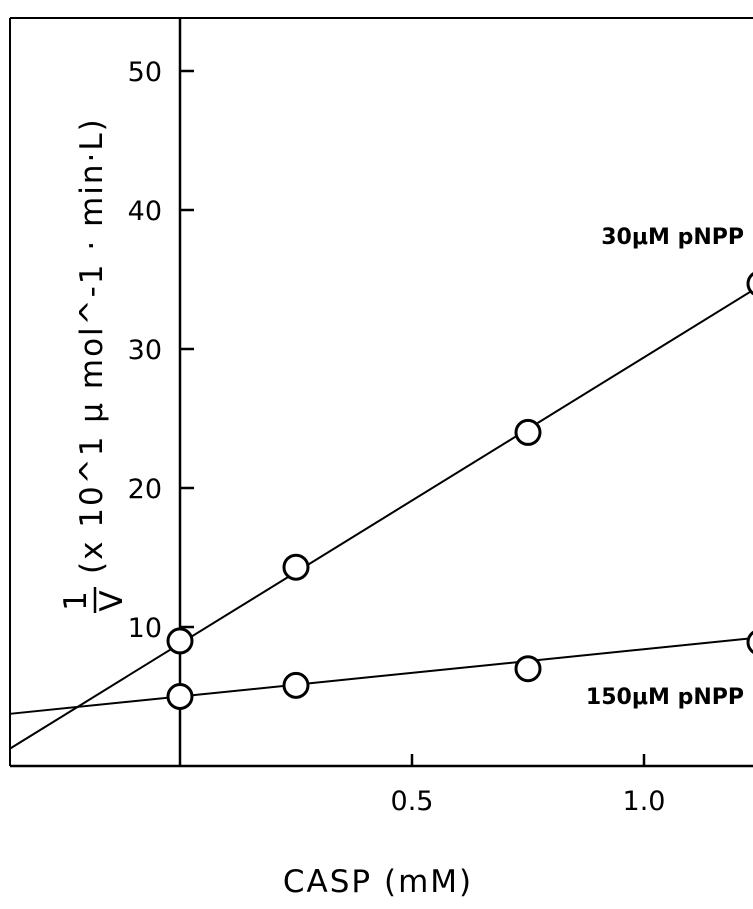 The height and width of the screenshot is (909, 753). I want to click on y-tick-label: 20, so click(145, 489).